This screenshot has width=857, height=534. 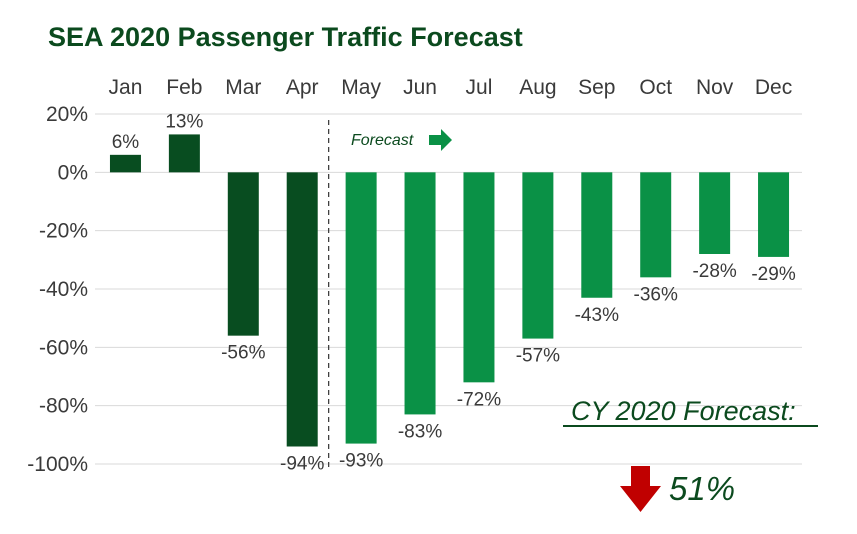 What do you see at coordinates (63, 231) in the screenshot?
I see `y-tick-label: -20%` at bounding box center [63, 231].